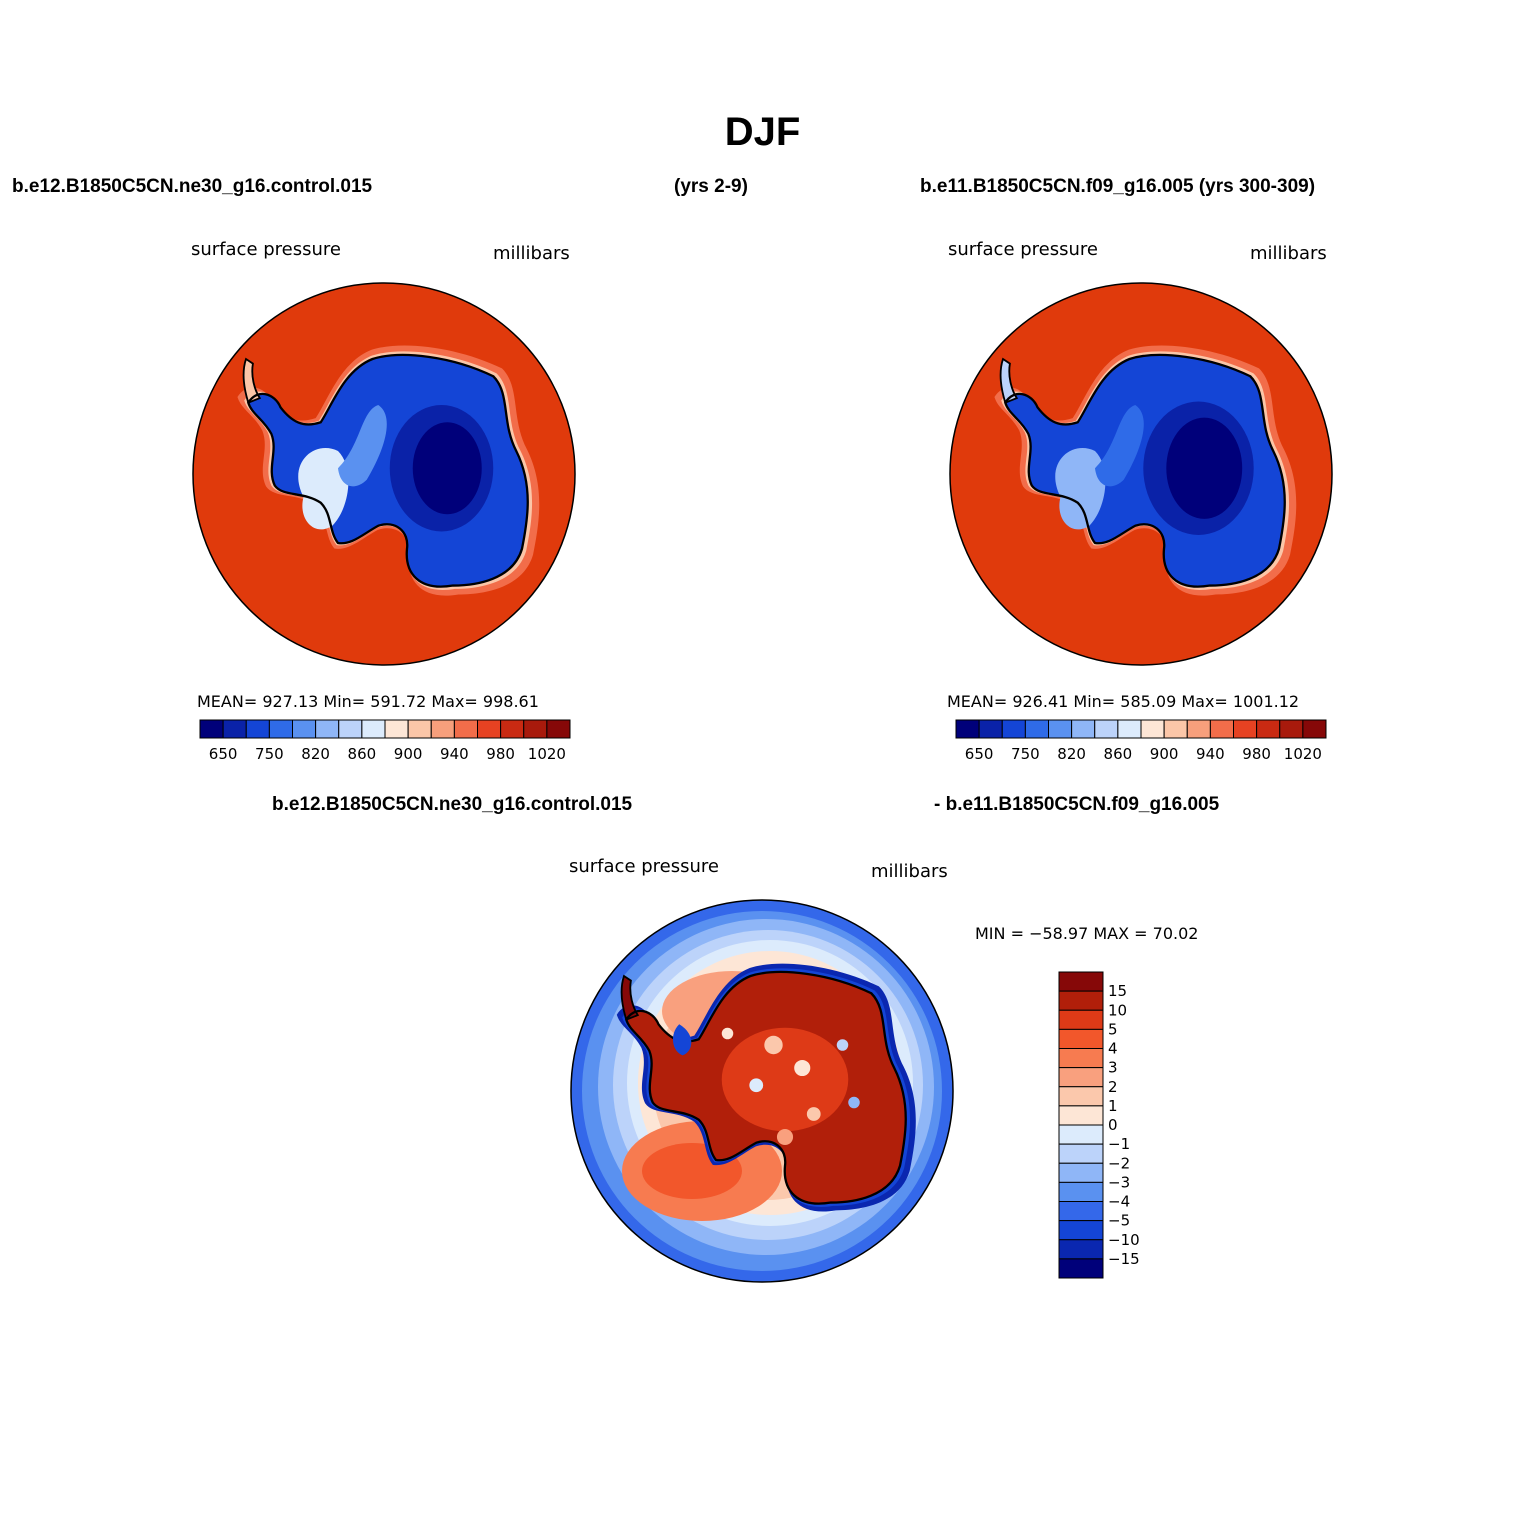 This screenshot has width=1525, height=1525. Describe the element at coordinates (1118, 754) in the screenshot. I see `panel2-colorbar-tick-label: 860` at that location.